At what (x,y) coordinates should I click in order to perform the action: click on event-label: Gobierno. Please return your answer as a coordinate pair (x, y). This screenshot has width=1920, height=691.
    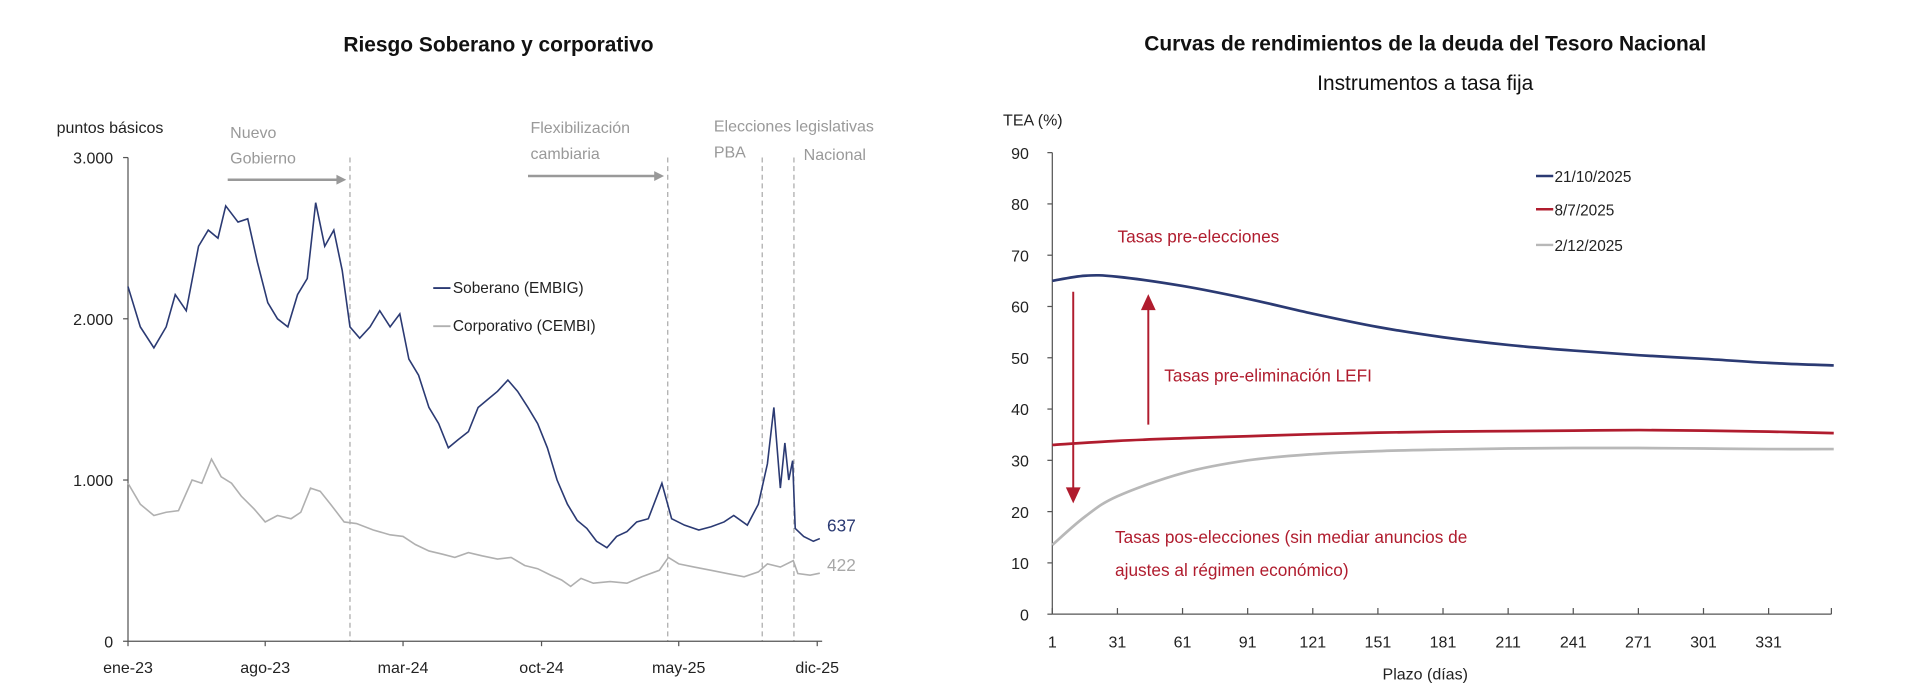
    Looking at the image, I should click on (263, 159).